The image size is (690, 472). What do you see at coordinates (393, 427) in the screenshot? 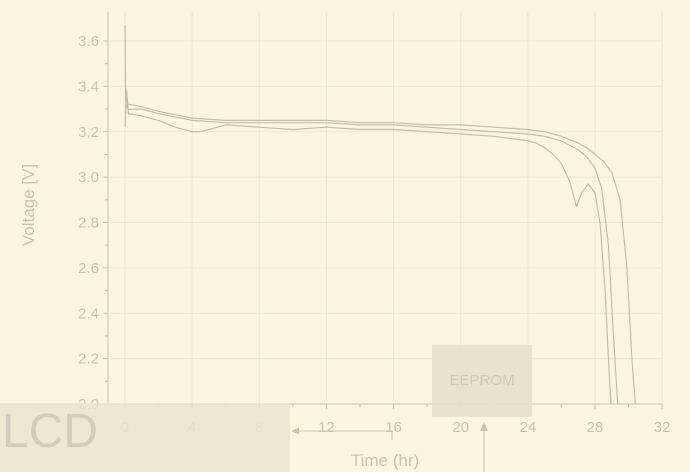
I see `x-tick-label: 16` at bounding box center [393, 427].